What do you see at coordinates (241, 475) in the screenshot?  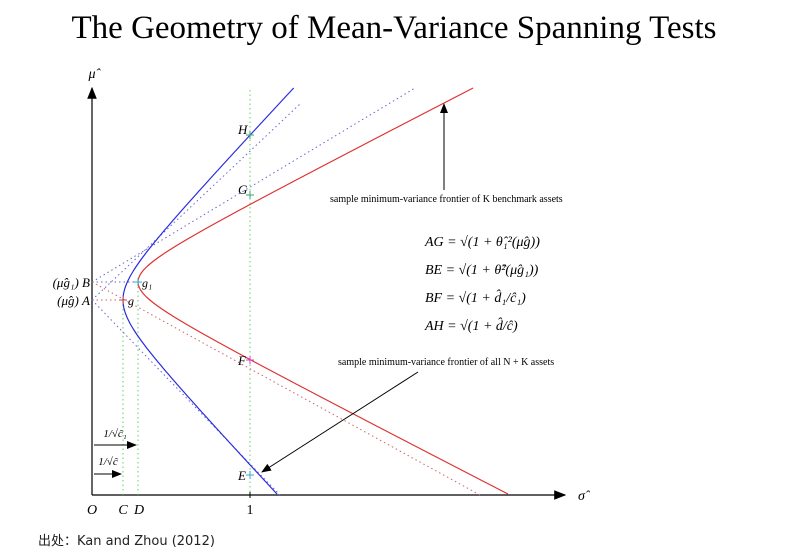 I see `point-label: E` at bounding box center [241, 475].